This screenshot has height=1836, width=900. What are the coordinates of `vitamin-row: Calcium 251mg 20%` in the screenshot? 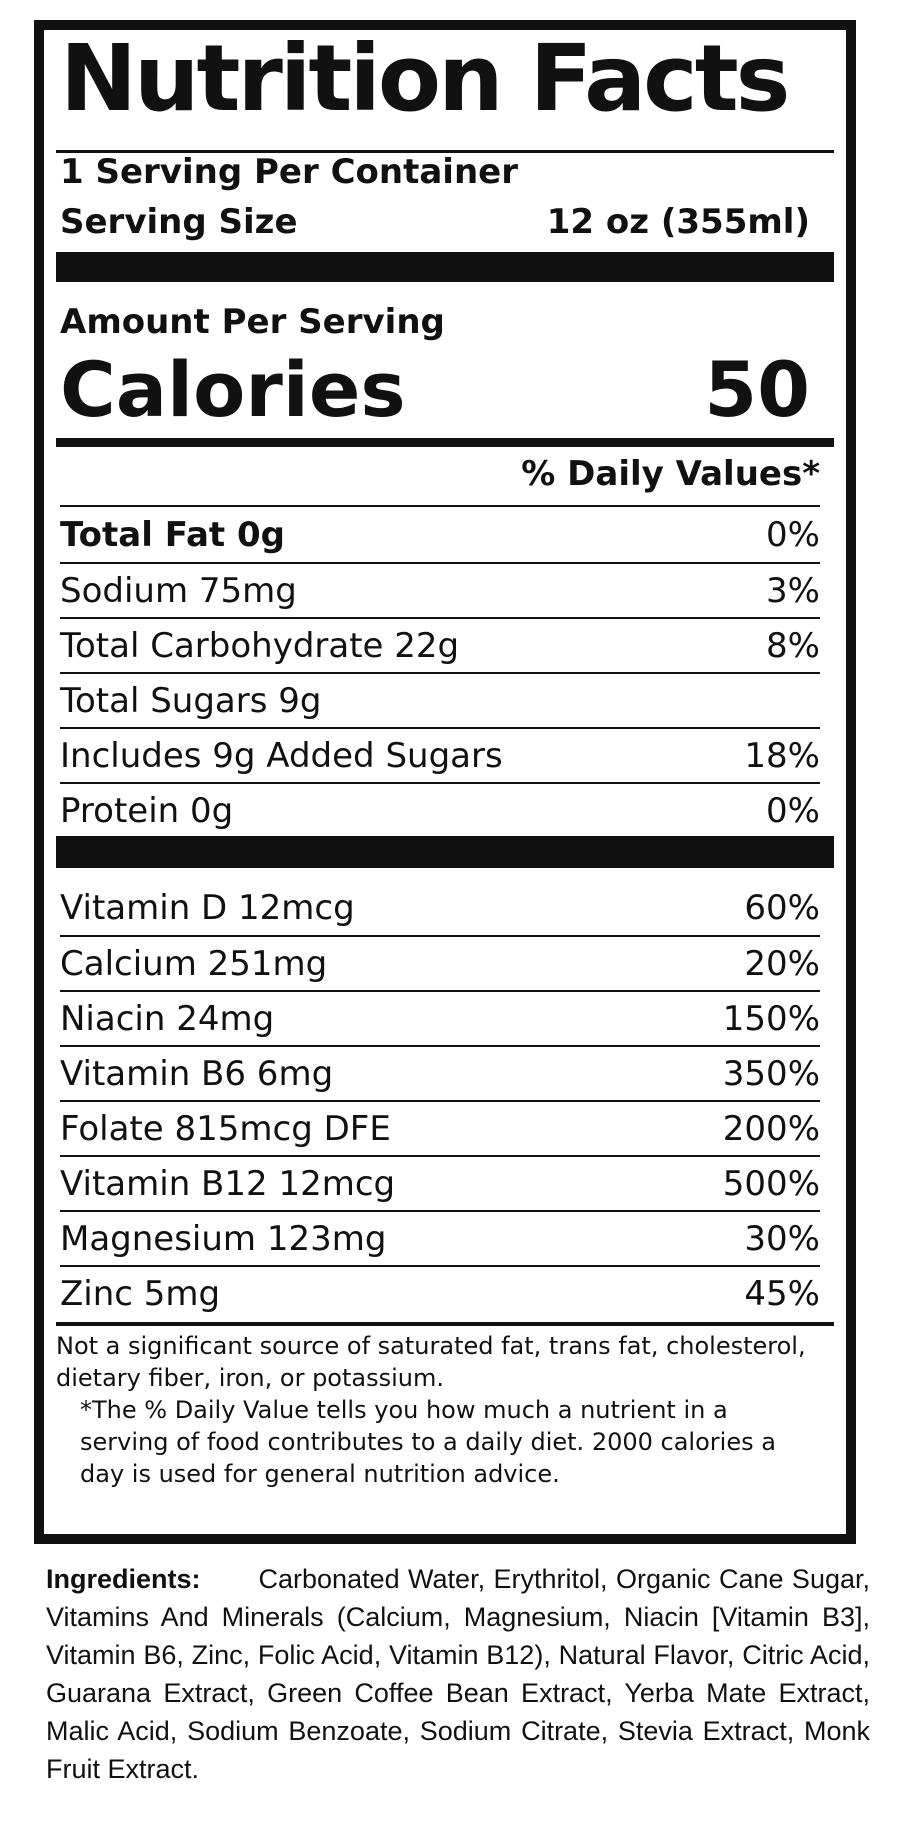 It's located at (440, 962).